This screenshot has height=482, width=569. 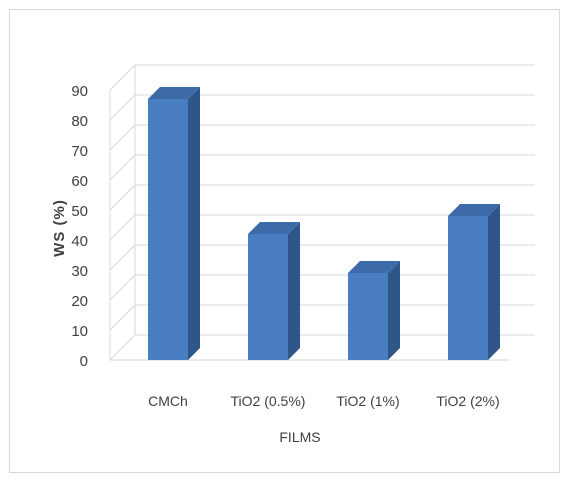 What do you see at coordinates (268, 401) in the screenshot?
I see `x-category-label: TiO2 (0.5%)` at bounding box center [268, 401].